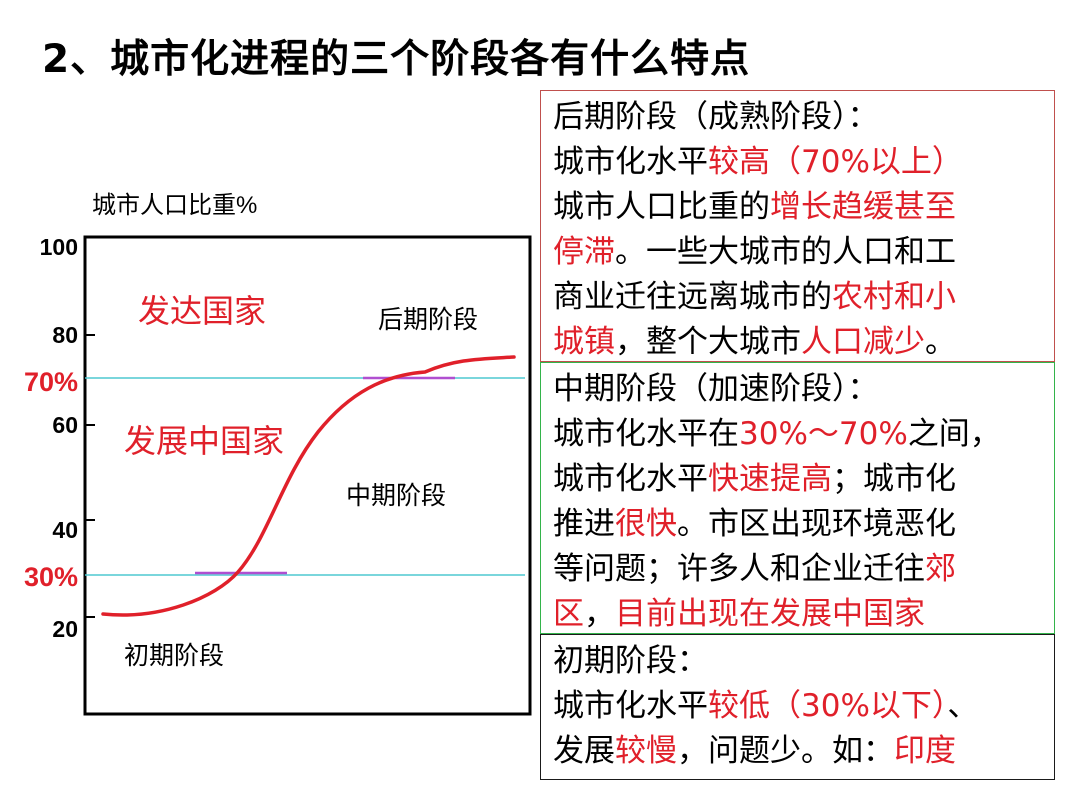  What do you see at coordinates (940, 342) in the screenshot?
I see `text-span: 。` at bounding box center [940, 342].